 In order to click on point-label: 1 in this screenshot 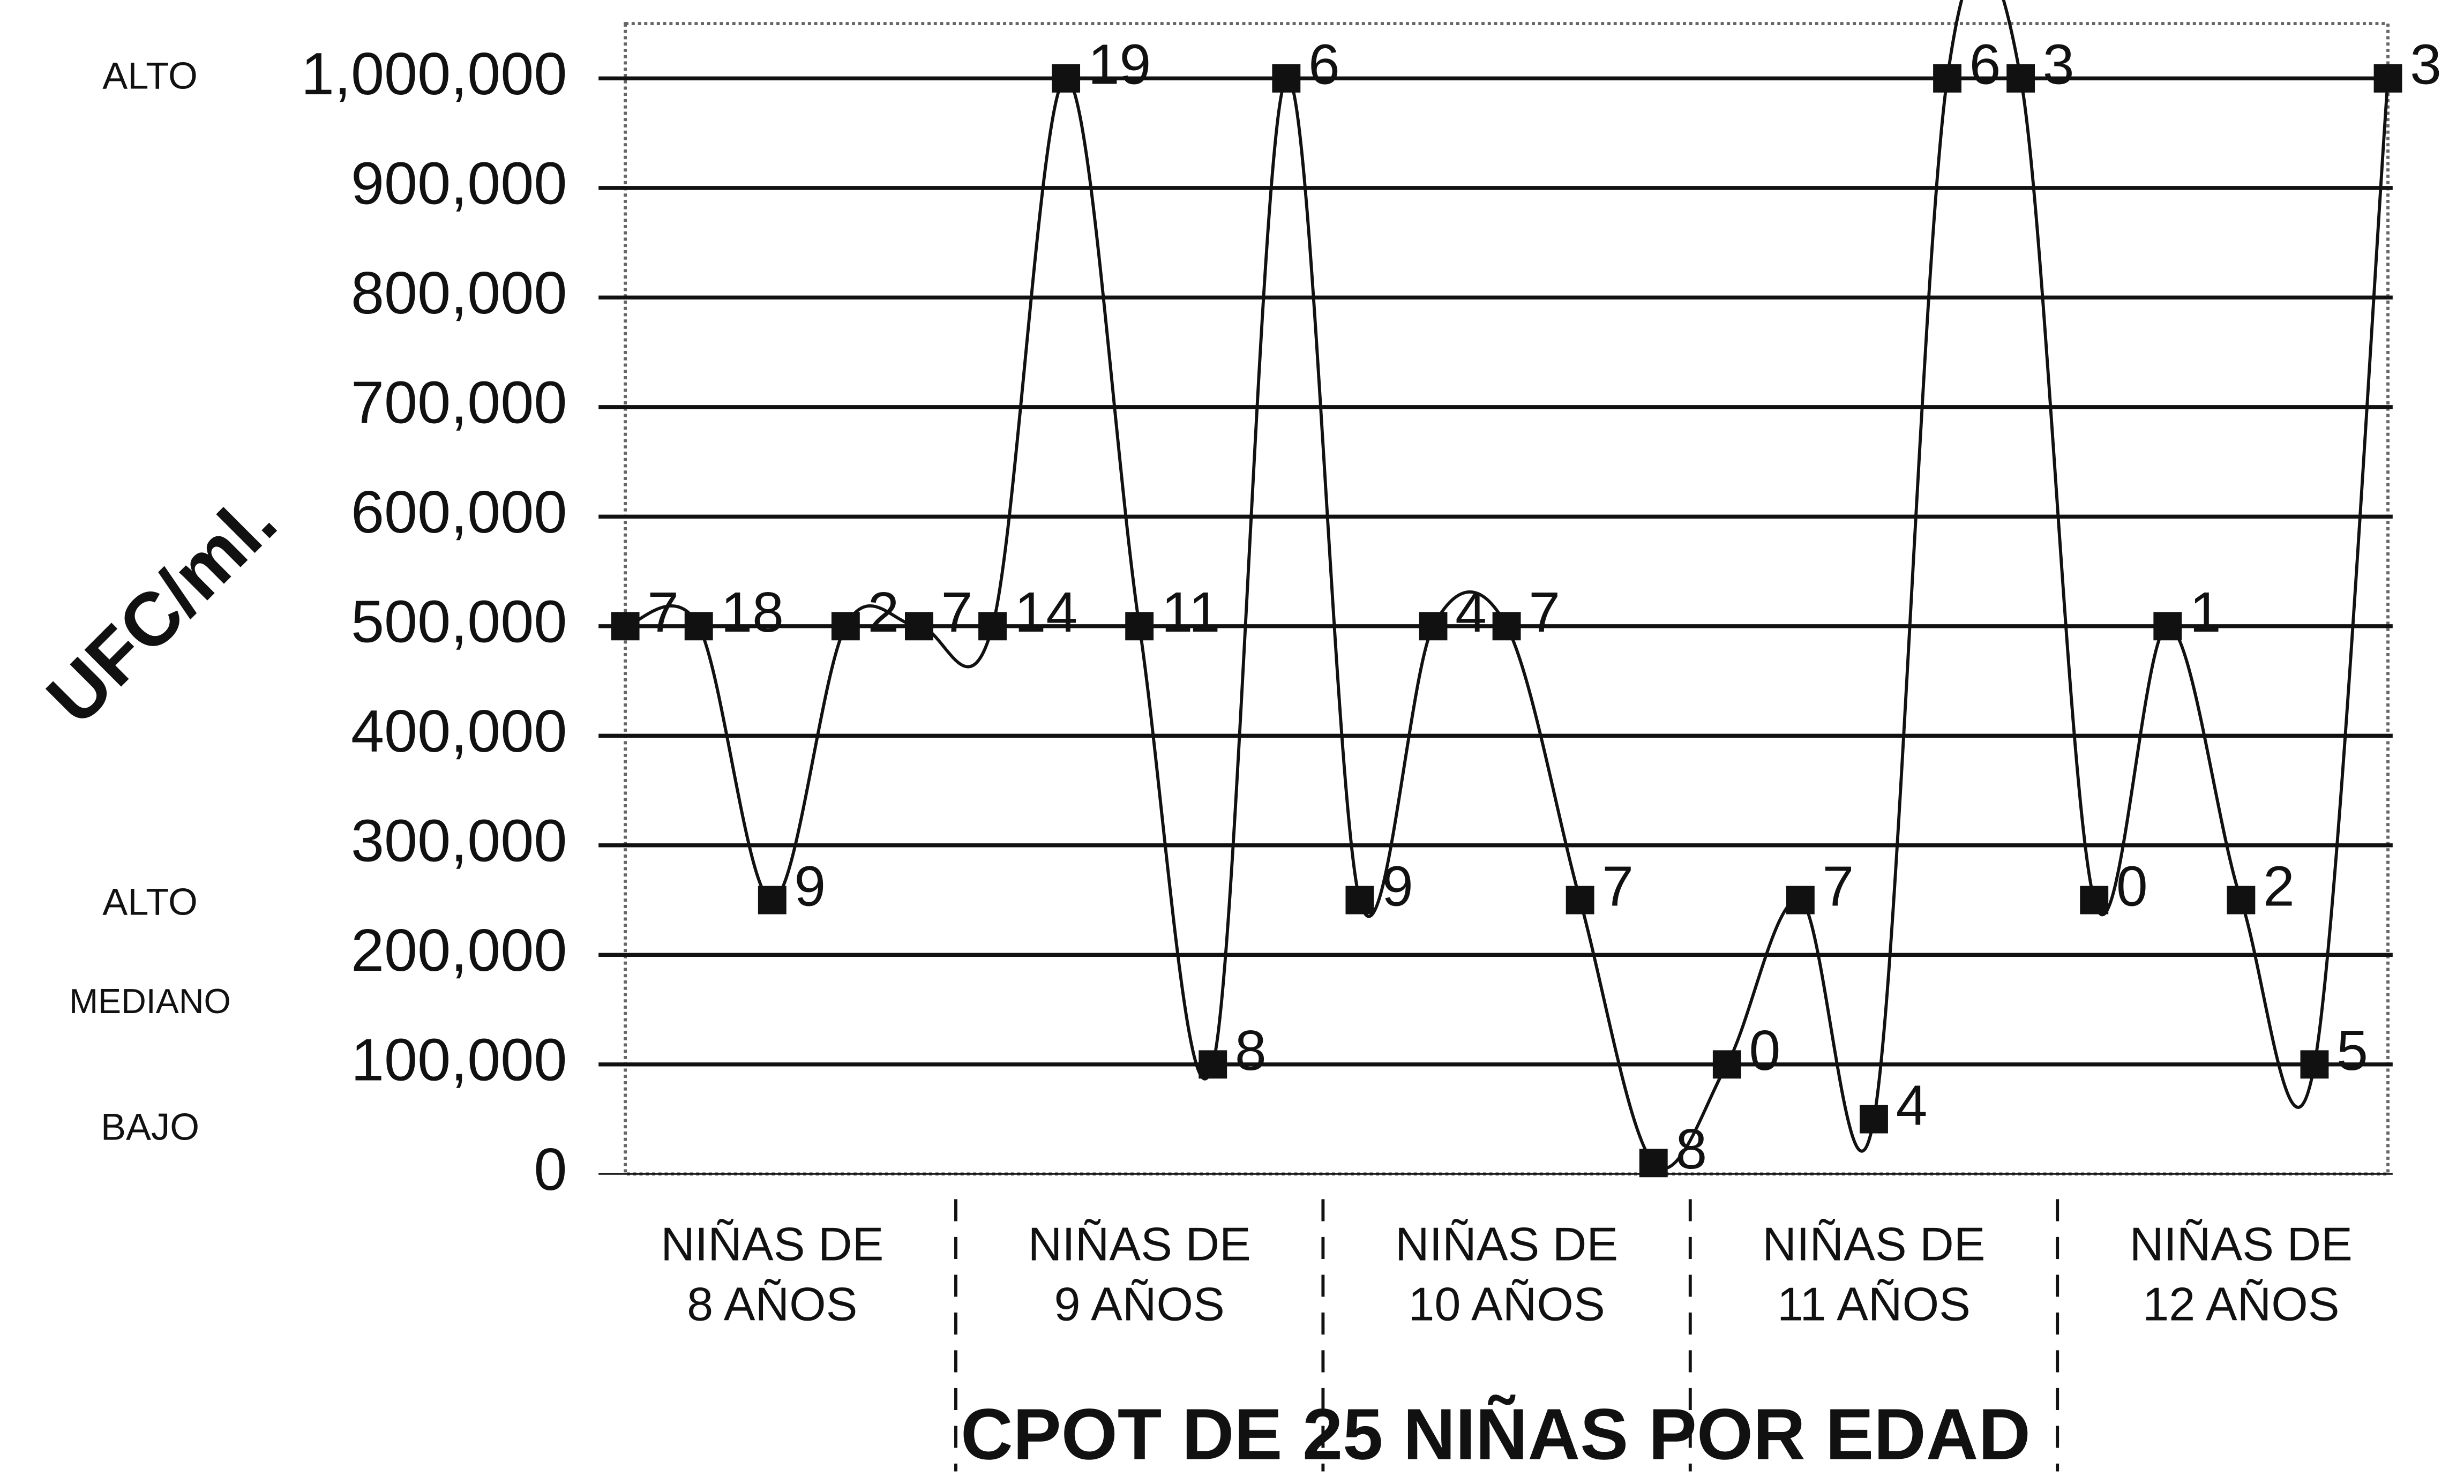, I will do `click(2205, 612)`.